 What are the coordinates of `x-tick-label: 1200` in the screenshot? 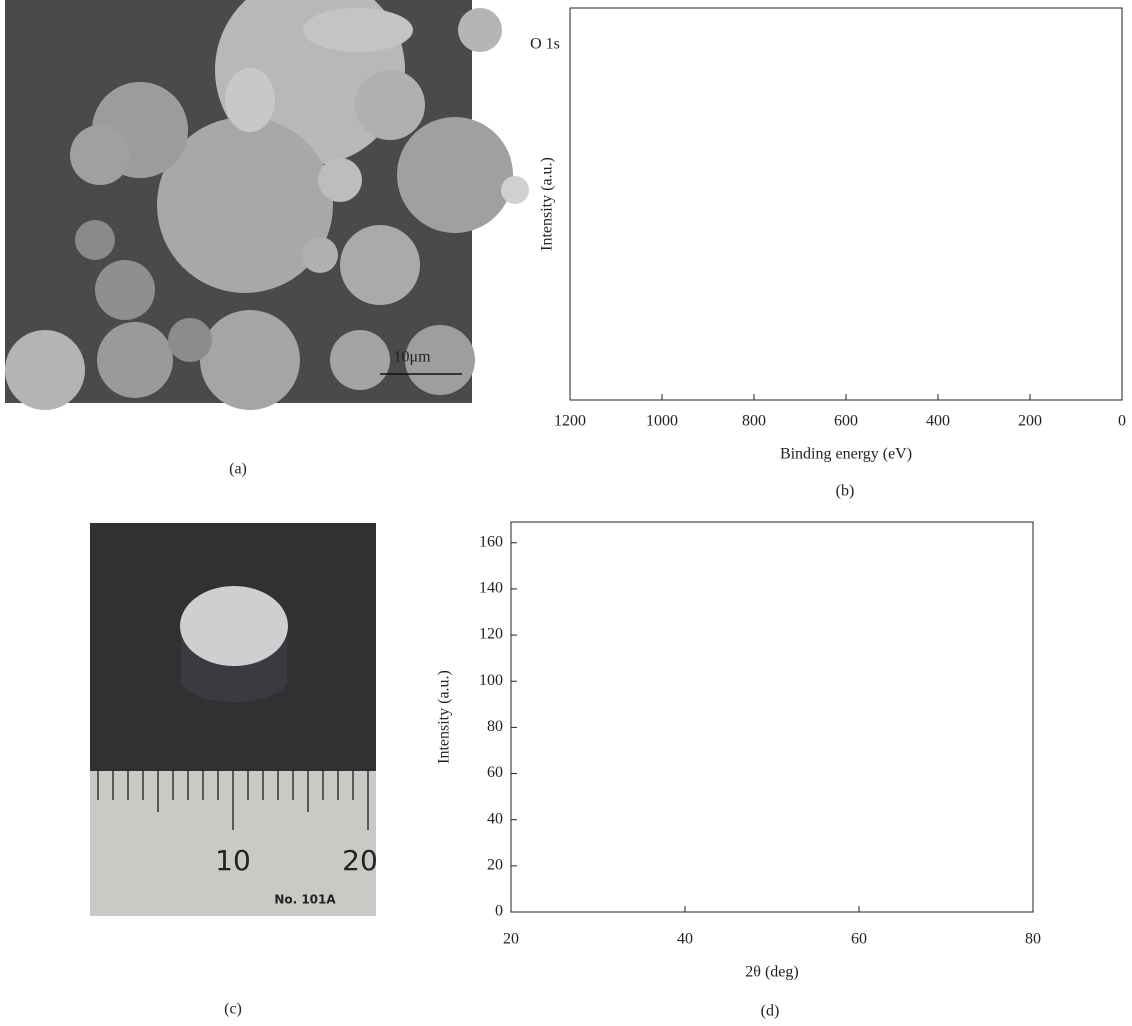 It's located at (570, 421).